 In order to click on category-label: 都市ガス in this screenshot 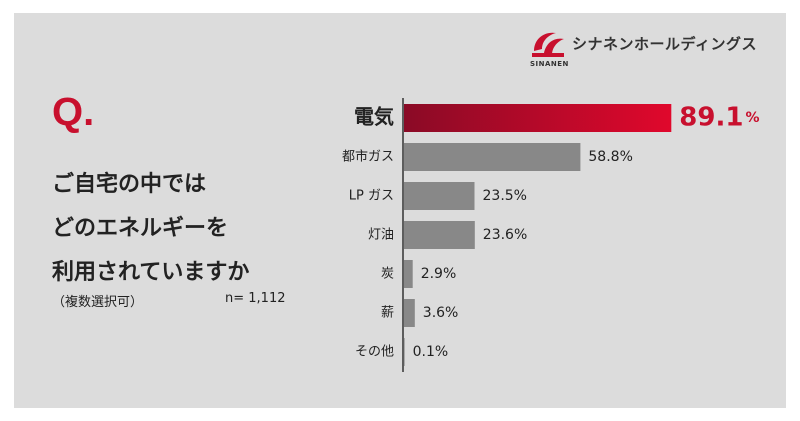, I will do `click(368, 157)`.